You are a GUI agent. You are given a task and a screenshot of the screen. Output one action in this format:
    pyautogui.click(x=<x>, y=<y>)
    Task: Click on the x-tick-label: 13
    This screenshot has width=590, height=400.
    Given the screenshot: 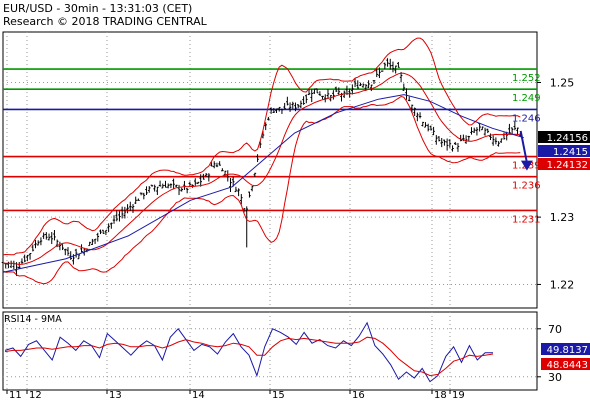 What is the action you would take?
    pyautogui.click(x=115, y=395)
    